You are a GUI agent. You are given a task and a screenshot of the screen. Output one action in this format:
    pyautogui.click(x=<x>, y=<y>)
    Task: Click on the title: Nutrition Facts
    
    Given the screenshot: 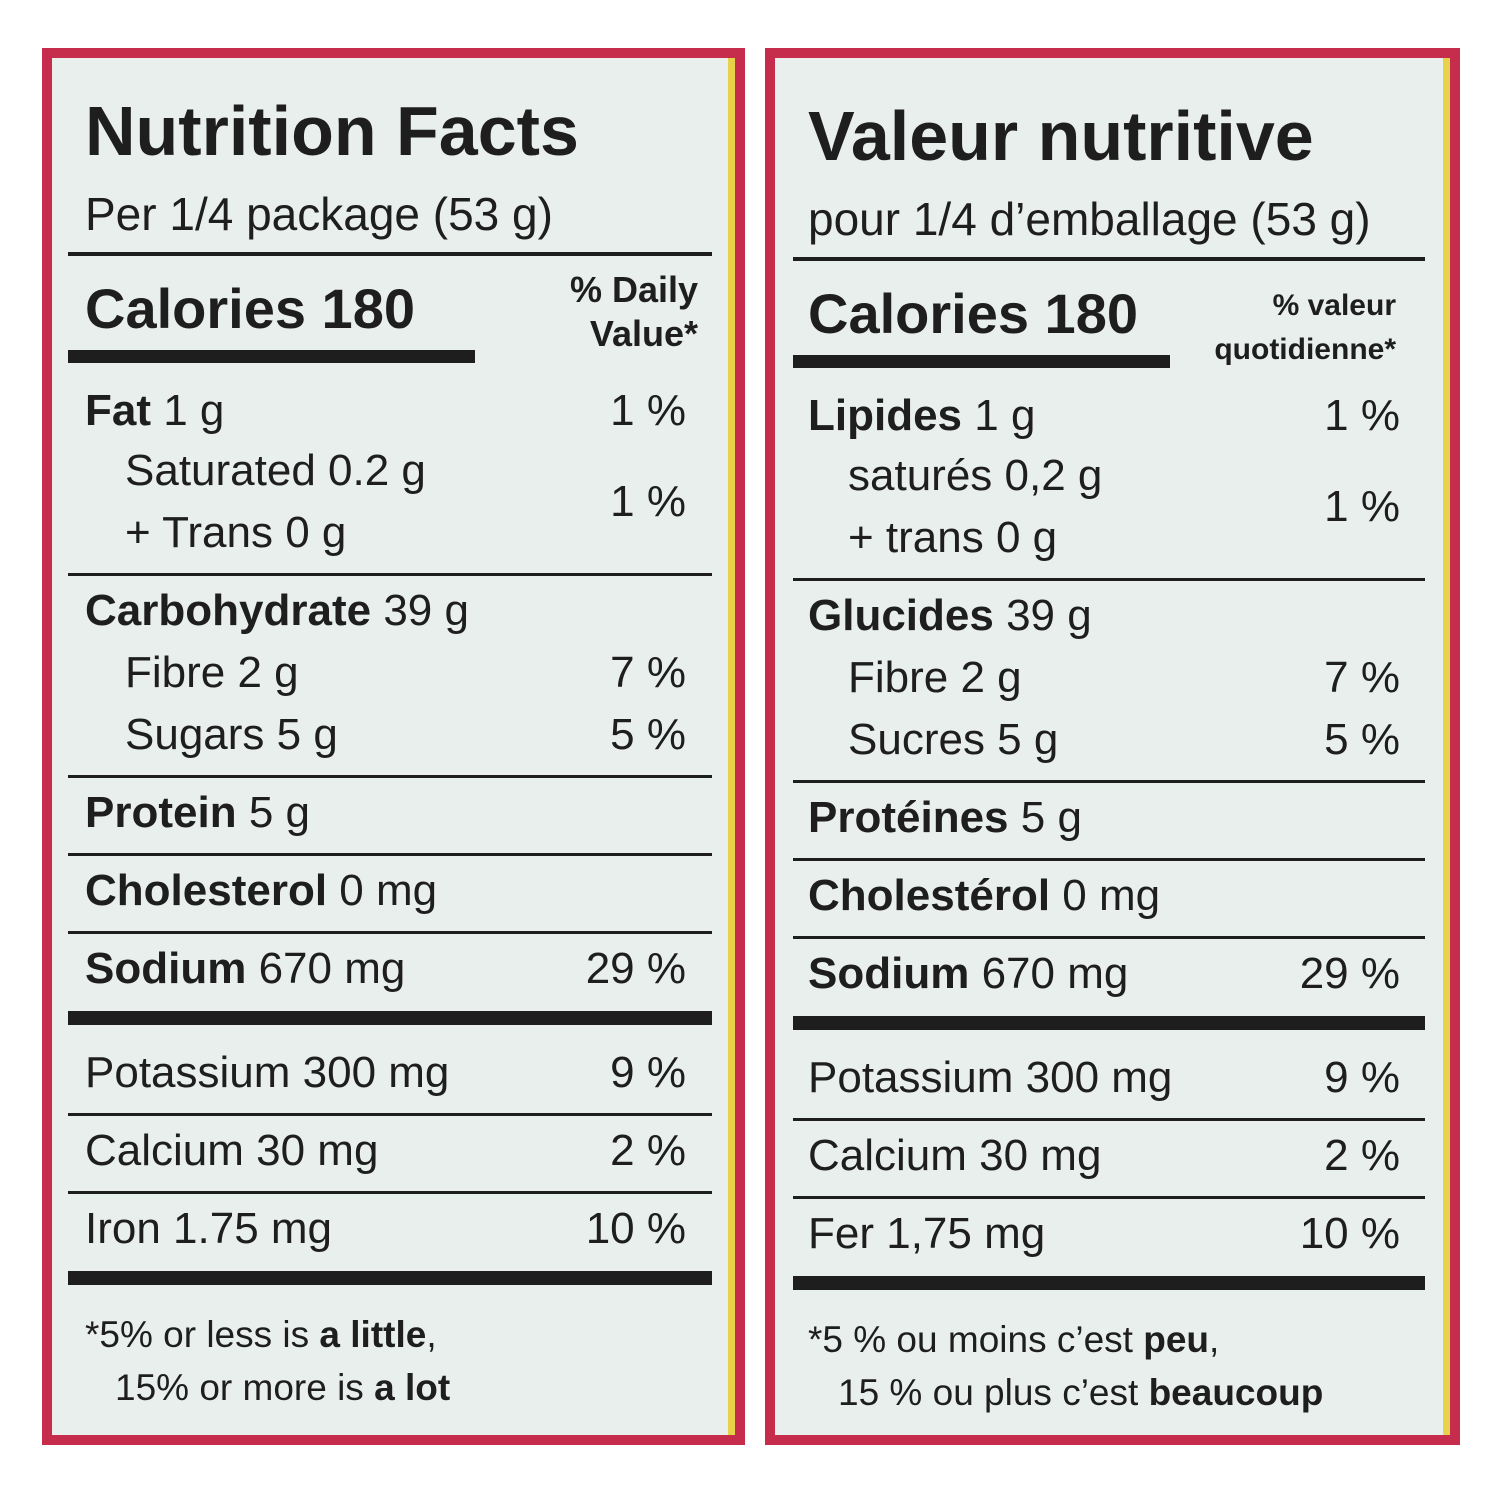 What is the action you would take?
    pyautogui.click(x=332, y=131)
    